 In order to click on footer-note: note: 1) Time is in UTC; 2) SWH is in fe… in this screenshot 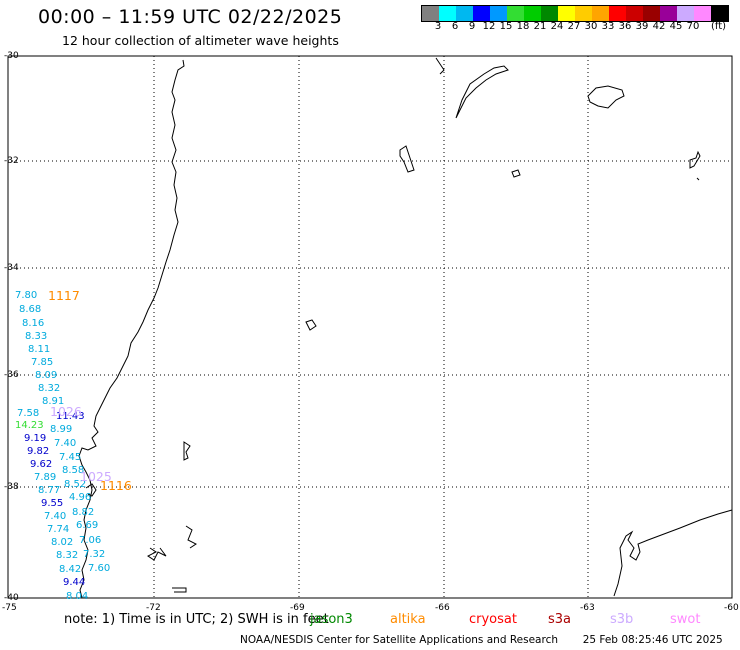, I will do `click(196, 619)`.